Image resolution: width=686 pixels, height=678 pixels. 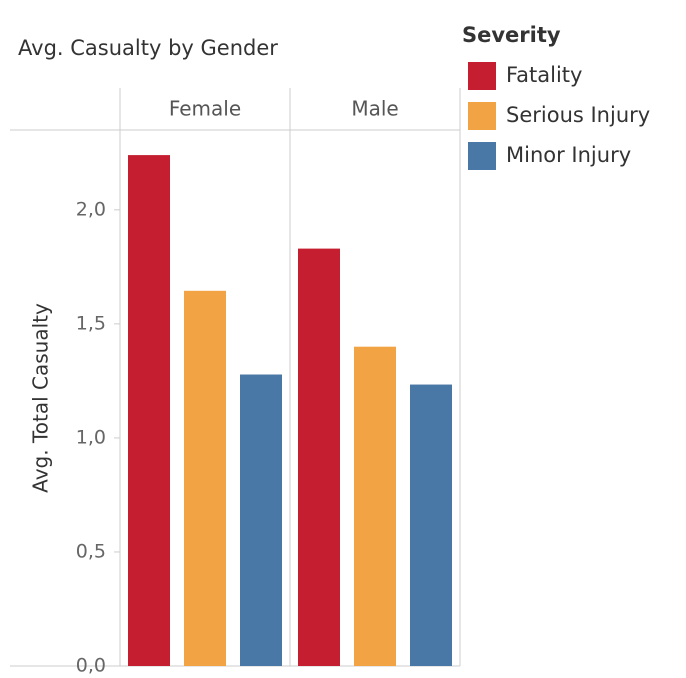 What do you see at coordinates (91, 551) in the screenshot?
I see `y-tick-label: 0,5` at bounding box center [91, 551].